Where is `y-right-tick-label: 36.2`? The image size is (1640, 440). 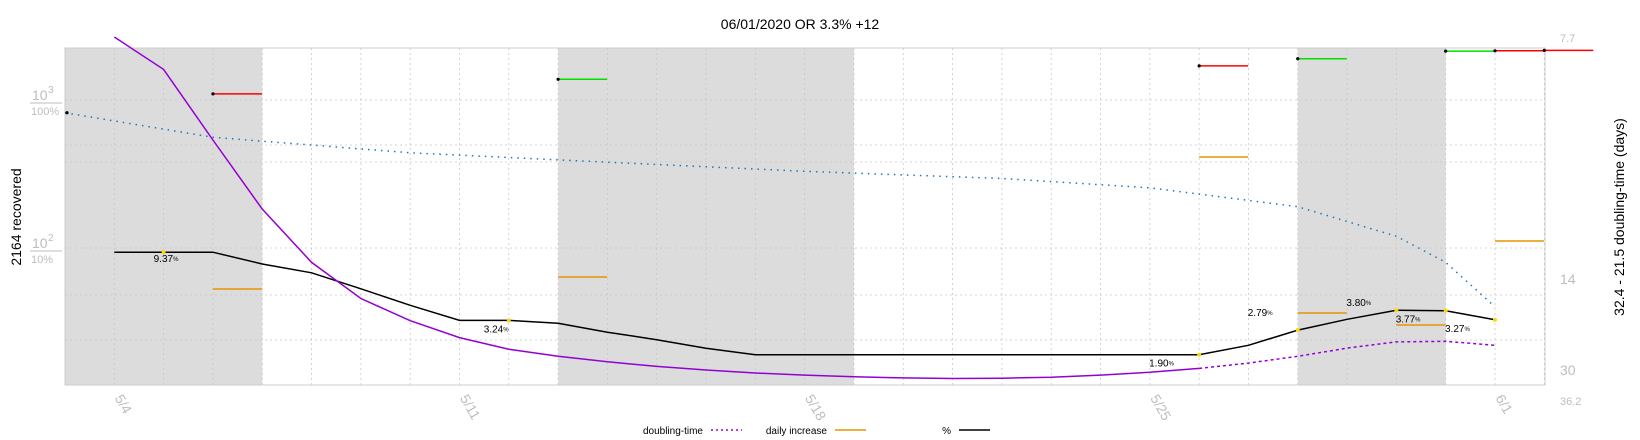
y-right-tick-label: 36.2 is located at coordinates (1570, 402).